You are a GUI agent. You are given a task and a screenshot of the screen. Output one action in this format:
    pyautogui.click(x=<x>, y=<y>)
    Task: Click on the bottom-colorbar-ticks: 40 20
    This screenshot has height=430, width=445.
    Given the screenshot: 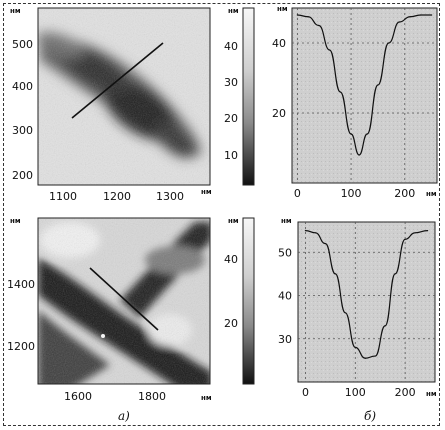 What is the action you would take?
    pyautogui.click(x=231, y=291)
    